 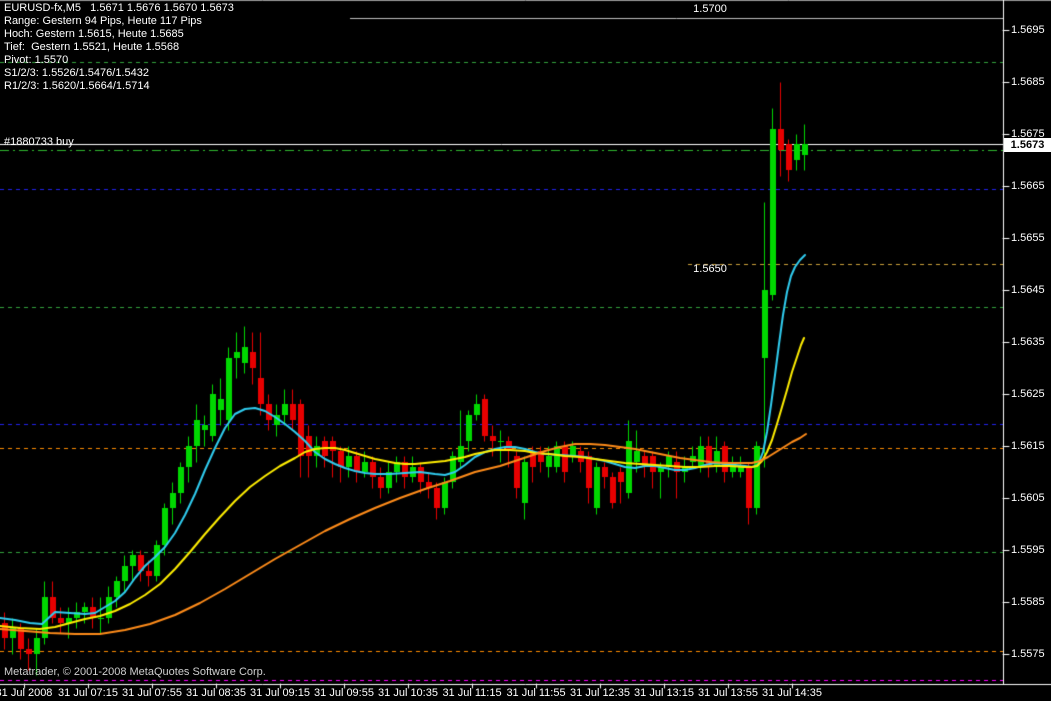 What do you see at coordinates (77, 86) in the screenshot?
I see `resistance-levels-line: R1/2/3: 1.5620/1.5664/1.5714` at bounding box center [77, 86].